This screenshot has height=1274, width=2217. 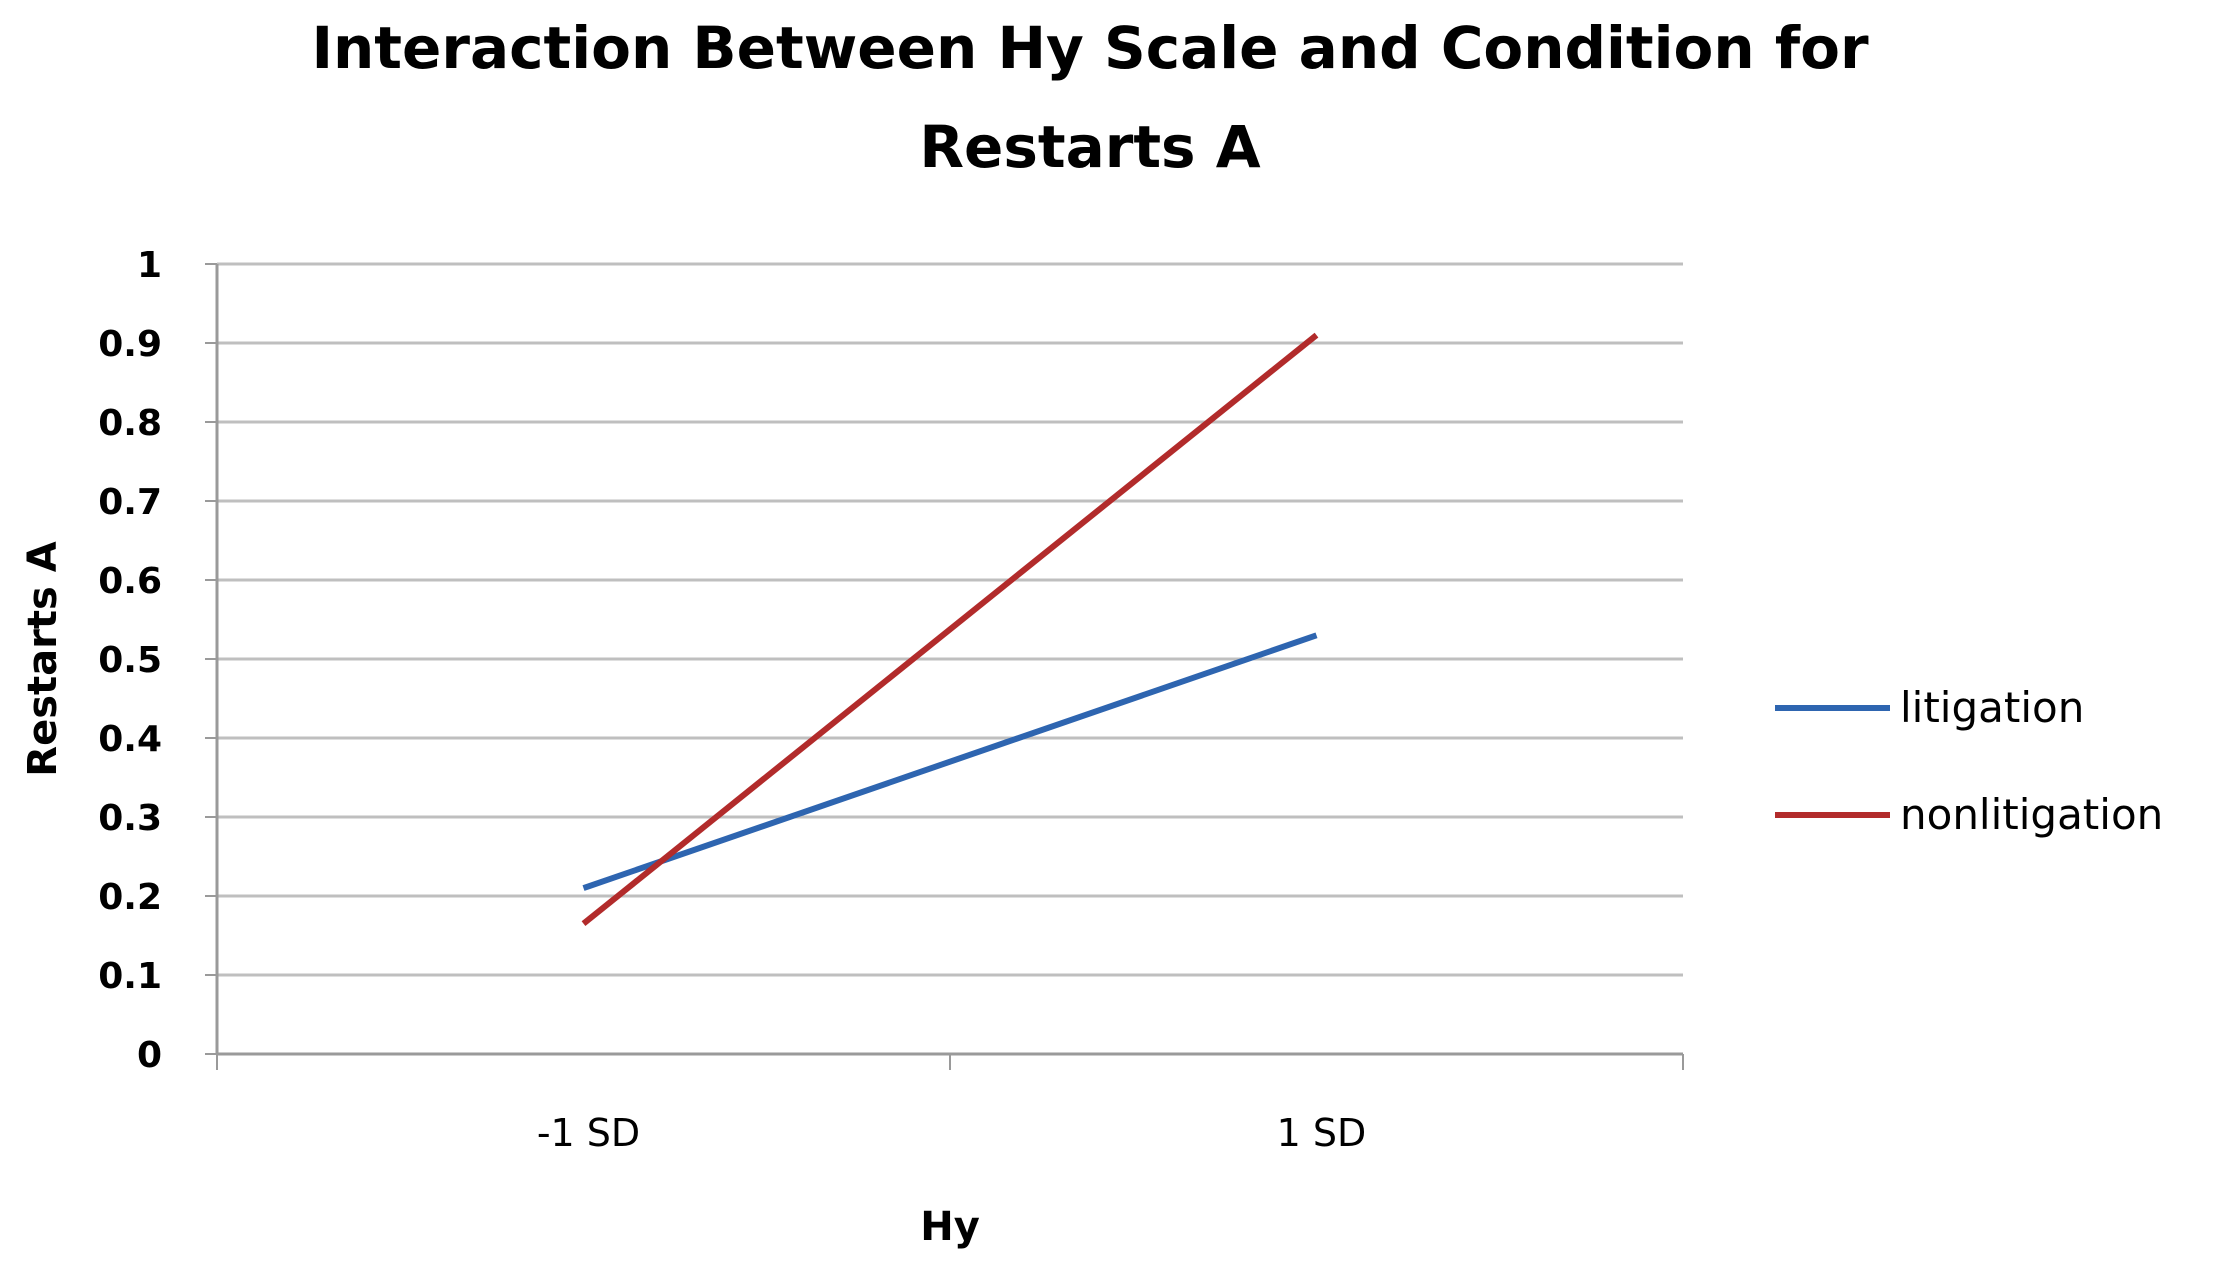 I want to click on y-tick-label: 1, so click(x=149, y=265).